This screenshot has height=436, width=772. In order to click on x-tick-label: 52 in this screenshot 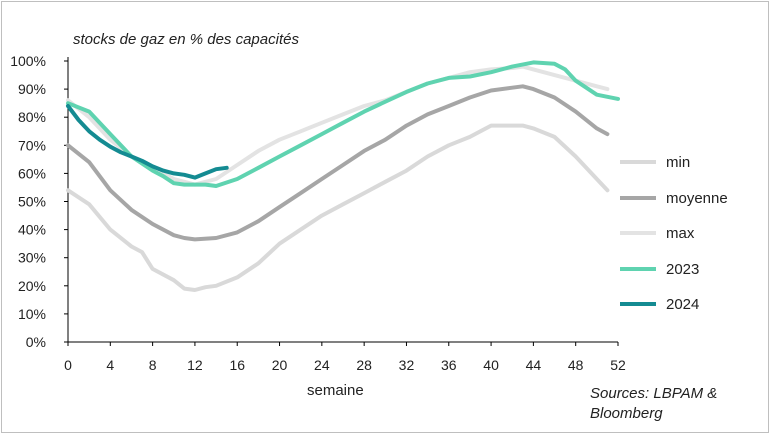, I will do `click(618, 365)`.